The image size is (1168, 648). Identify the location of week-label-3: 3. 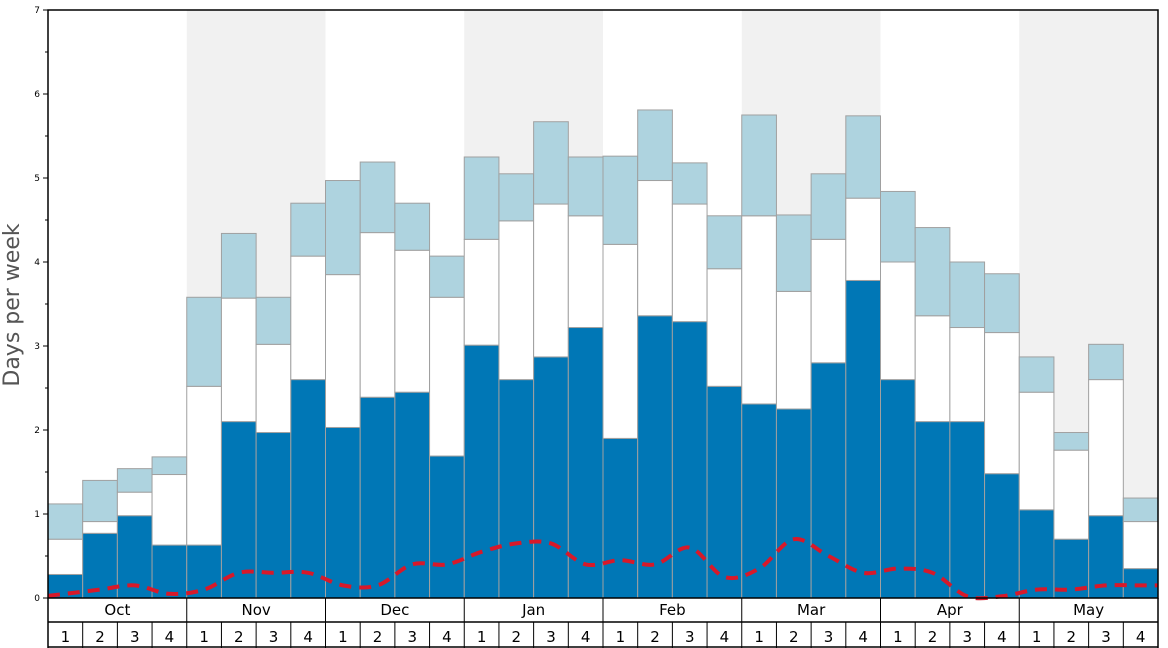
(135, 637).